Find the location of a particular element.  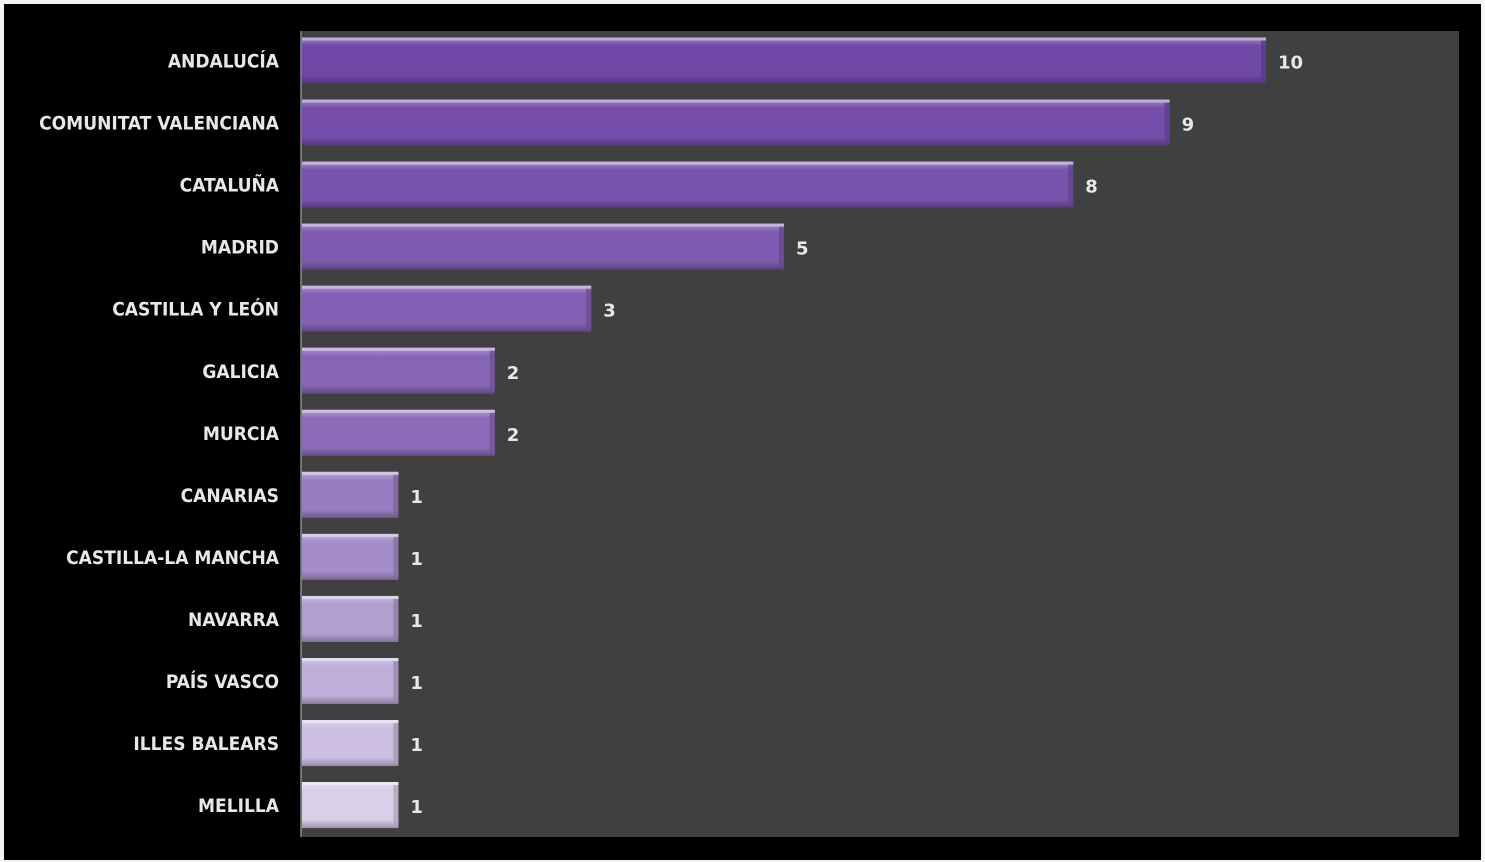

value-label: 5 is located at coordinates (802, 249).